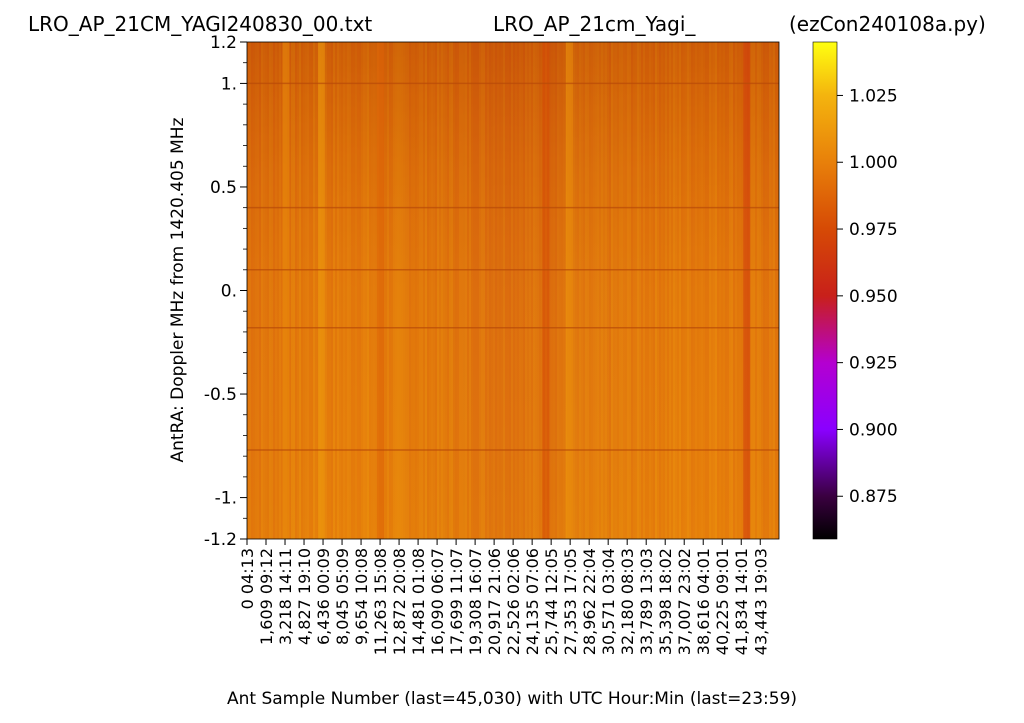 The height and width of the screenshot is (723, 1024). What do you see at coordinates (873, 230) in the screenshot?
I see `colorbar-tick-label: 0.975` at bounding box center [873, 230].